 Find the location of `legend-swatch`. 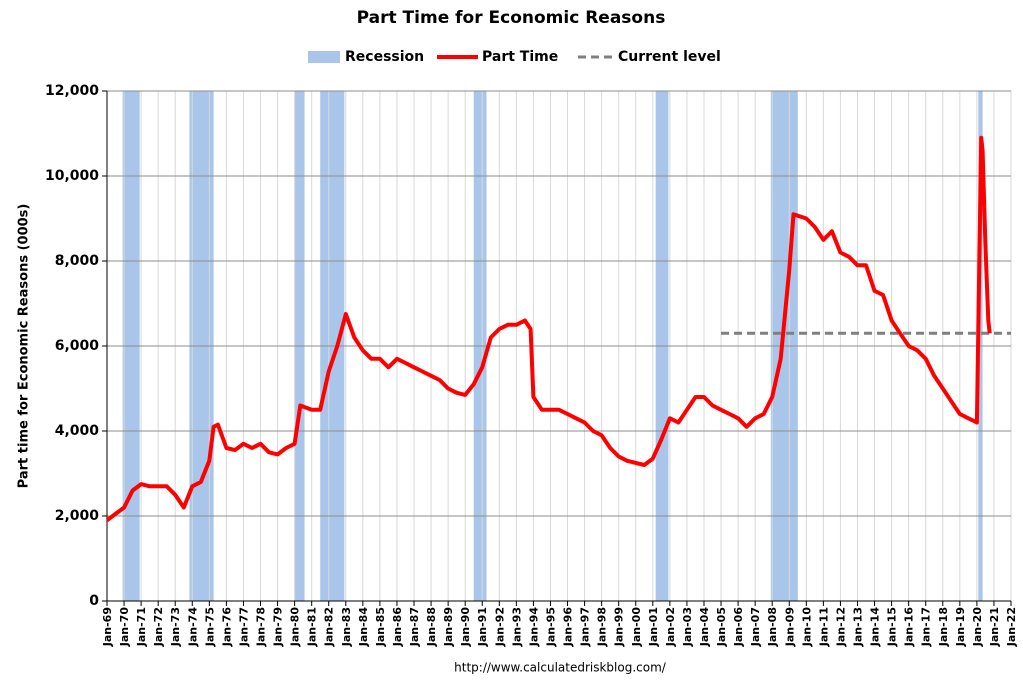

legend-swatch is located at coordinates (324, 57).